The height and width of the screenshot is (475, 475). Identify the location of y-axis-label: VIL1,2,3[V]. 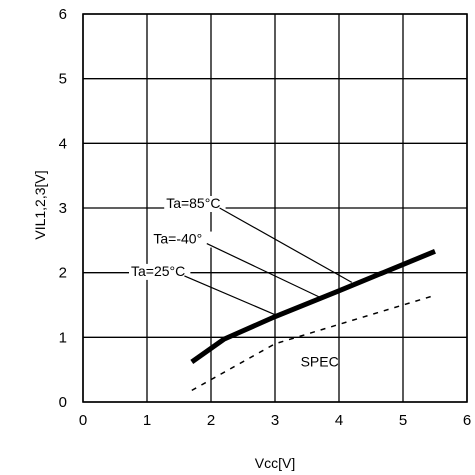
(40, 204).